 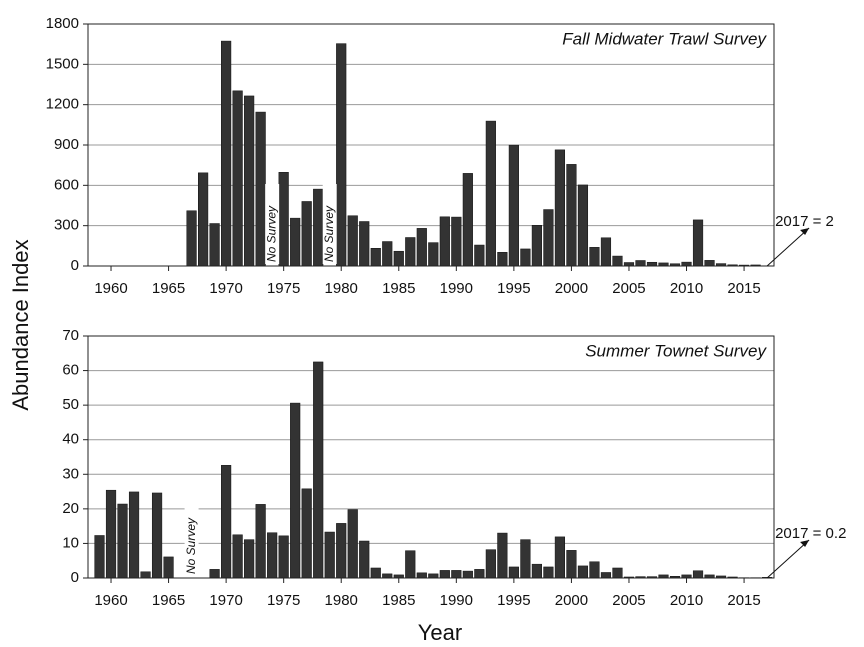 What do you see at coordinates (66, 144) in the screenshot?
I see `y-tick-label: 900` at bounding box center [66, 144].